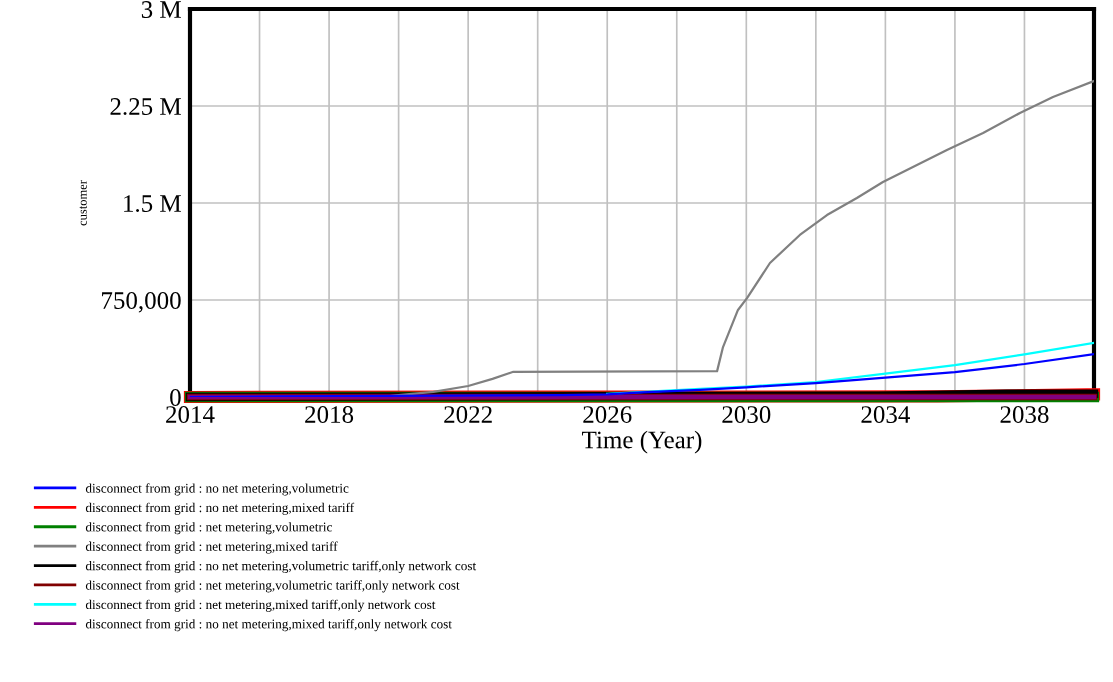 Image resolution: width=1113 pixels, height=682 pixels. Describe the element at coordinates (1024, 414) in the screenshot. I see `x-tick-label: 2038` at that location.